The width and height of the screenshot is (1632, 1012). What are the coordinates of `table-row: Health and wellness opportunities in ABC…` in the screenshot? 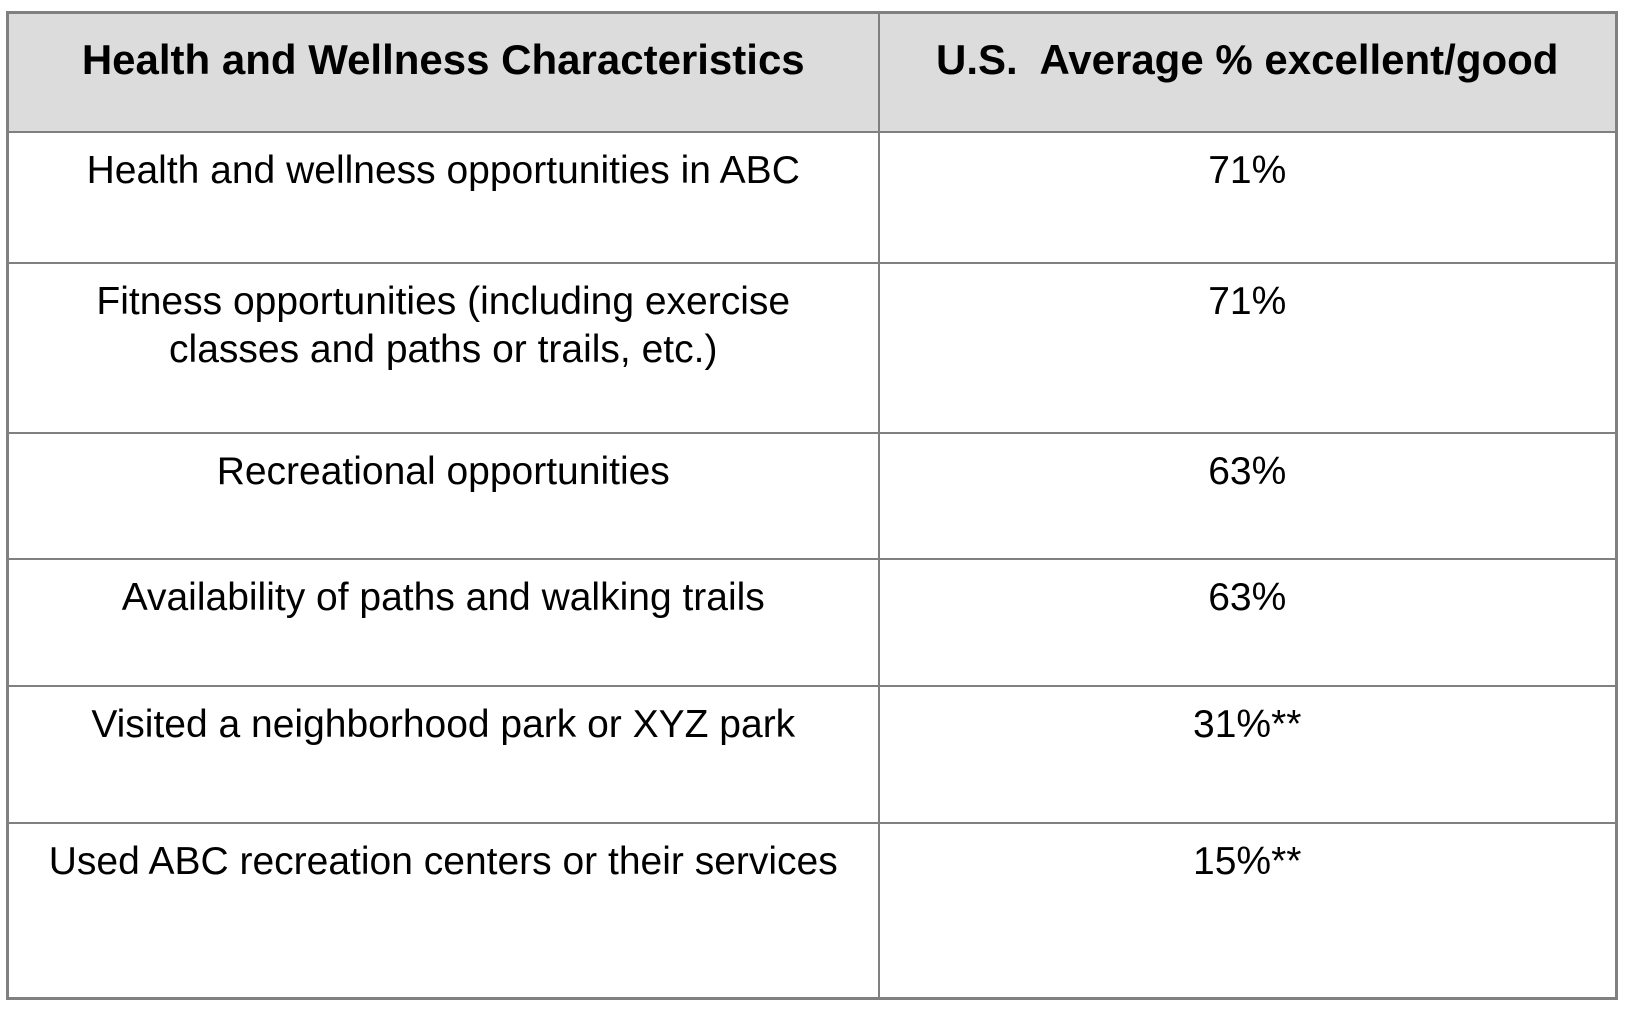 It's located at (812, 197).